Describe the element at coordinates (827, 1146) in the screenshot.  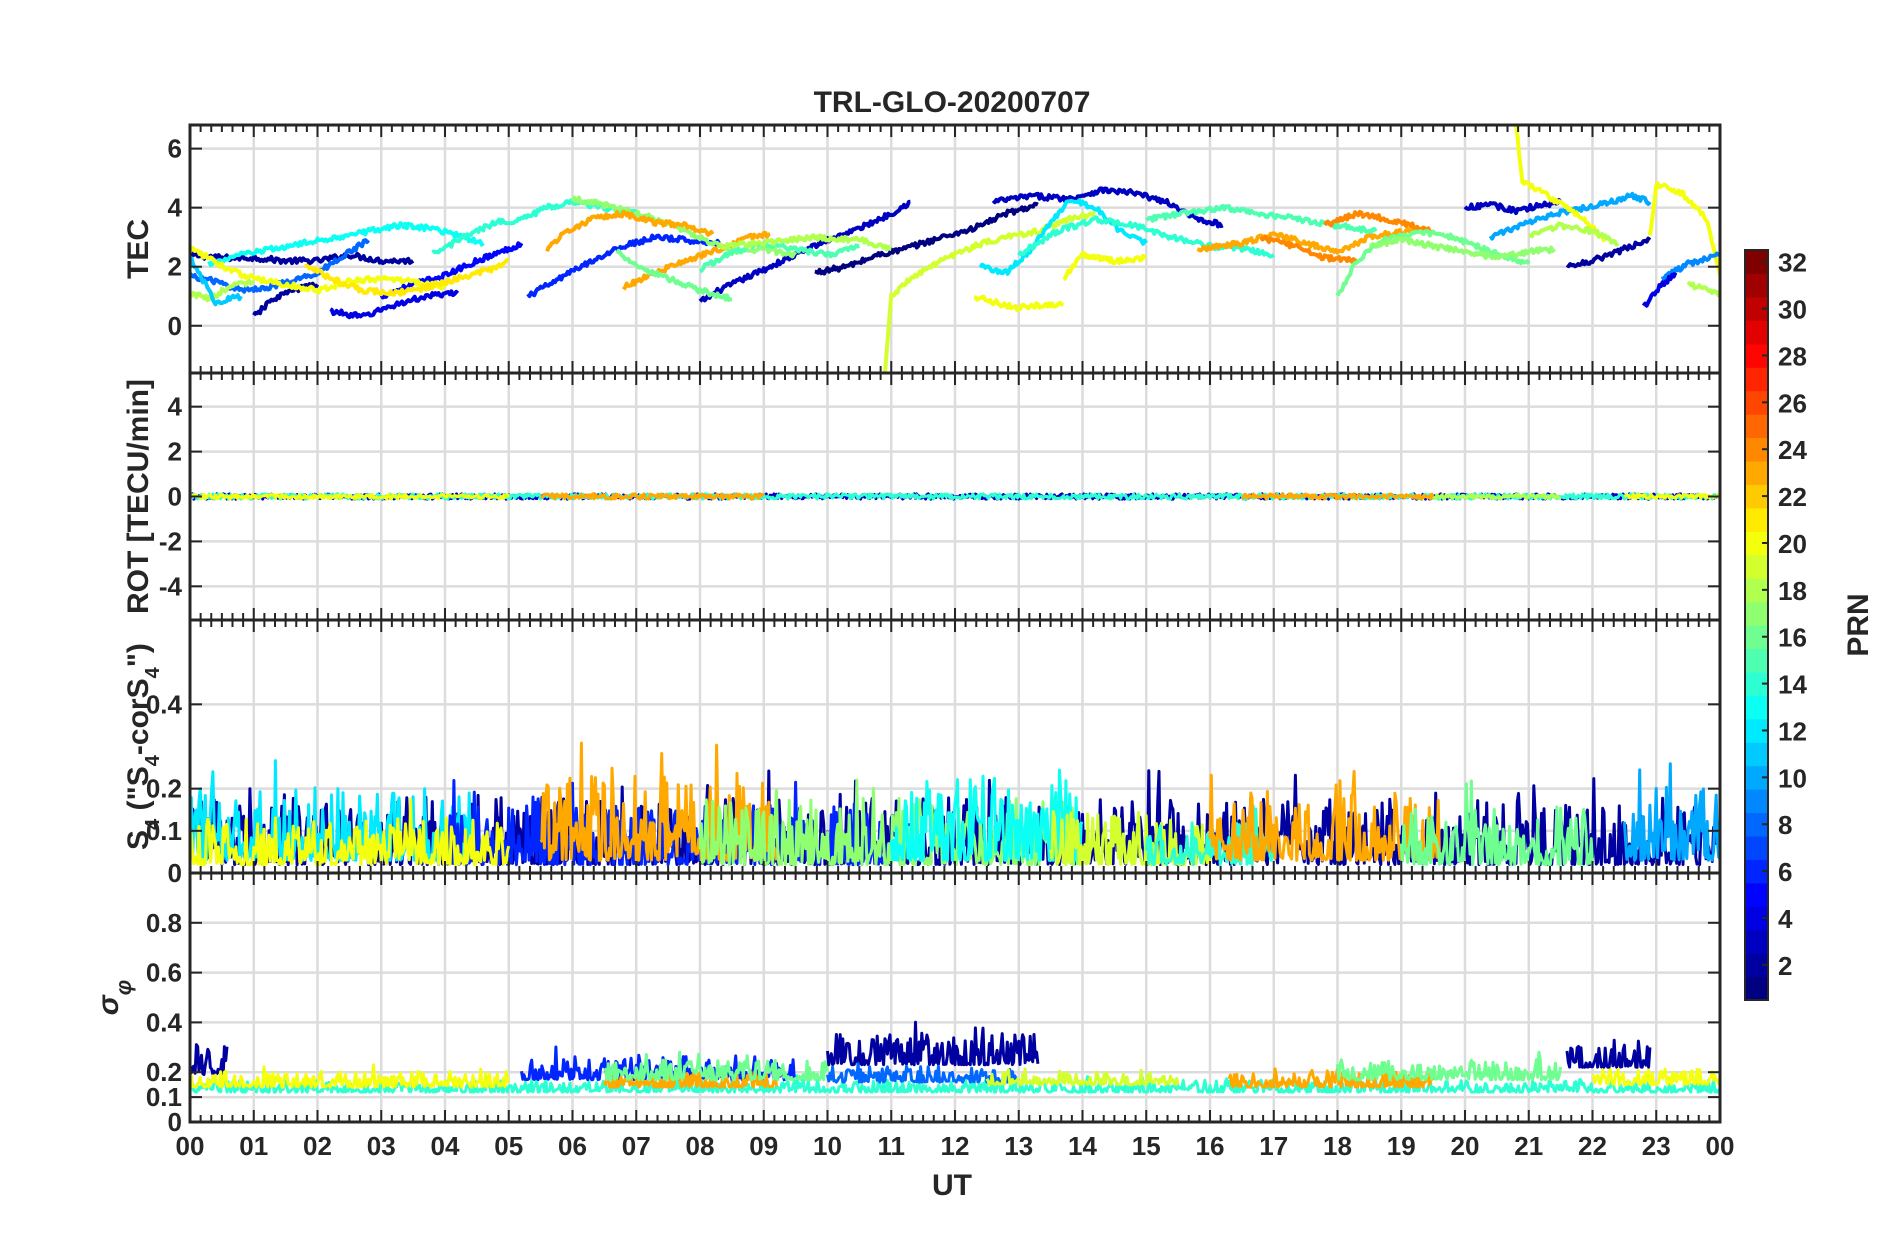
I see `x-tick-label: 10` at that location.